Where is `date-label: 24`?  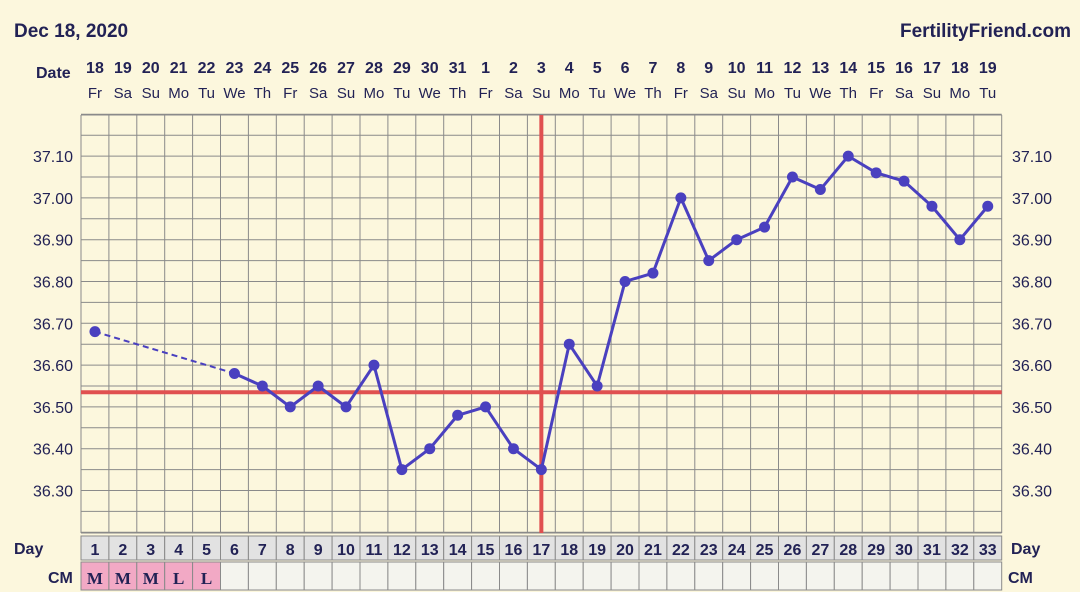 date-label: 24 is located at coordinates (262, 68).